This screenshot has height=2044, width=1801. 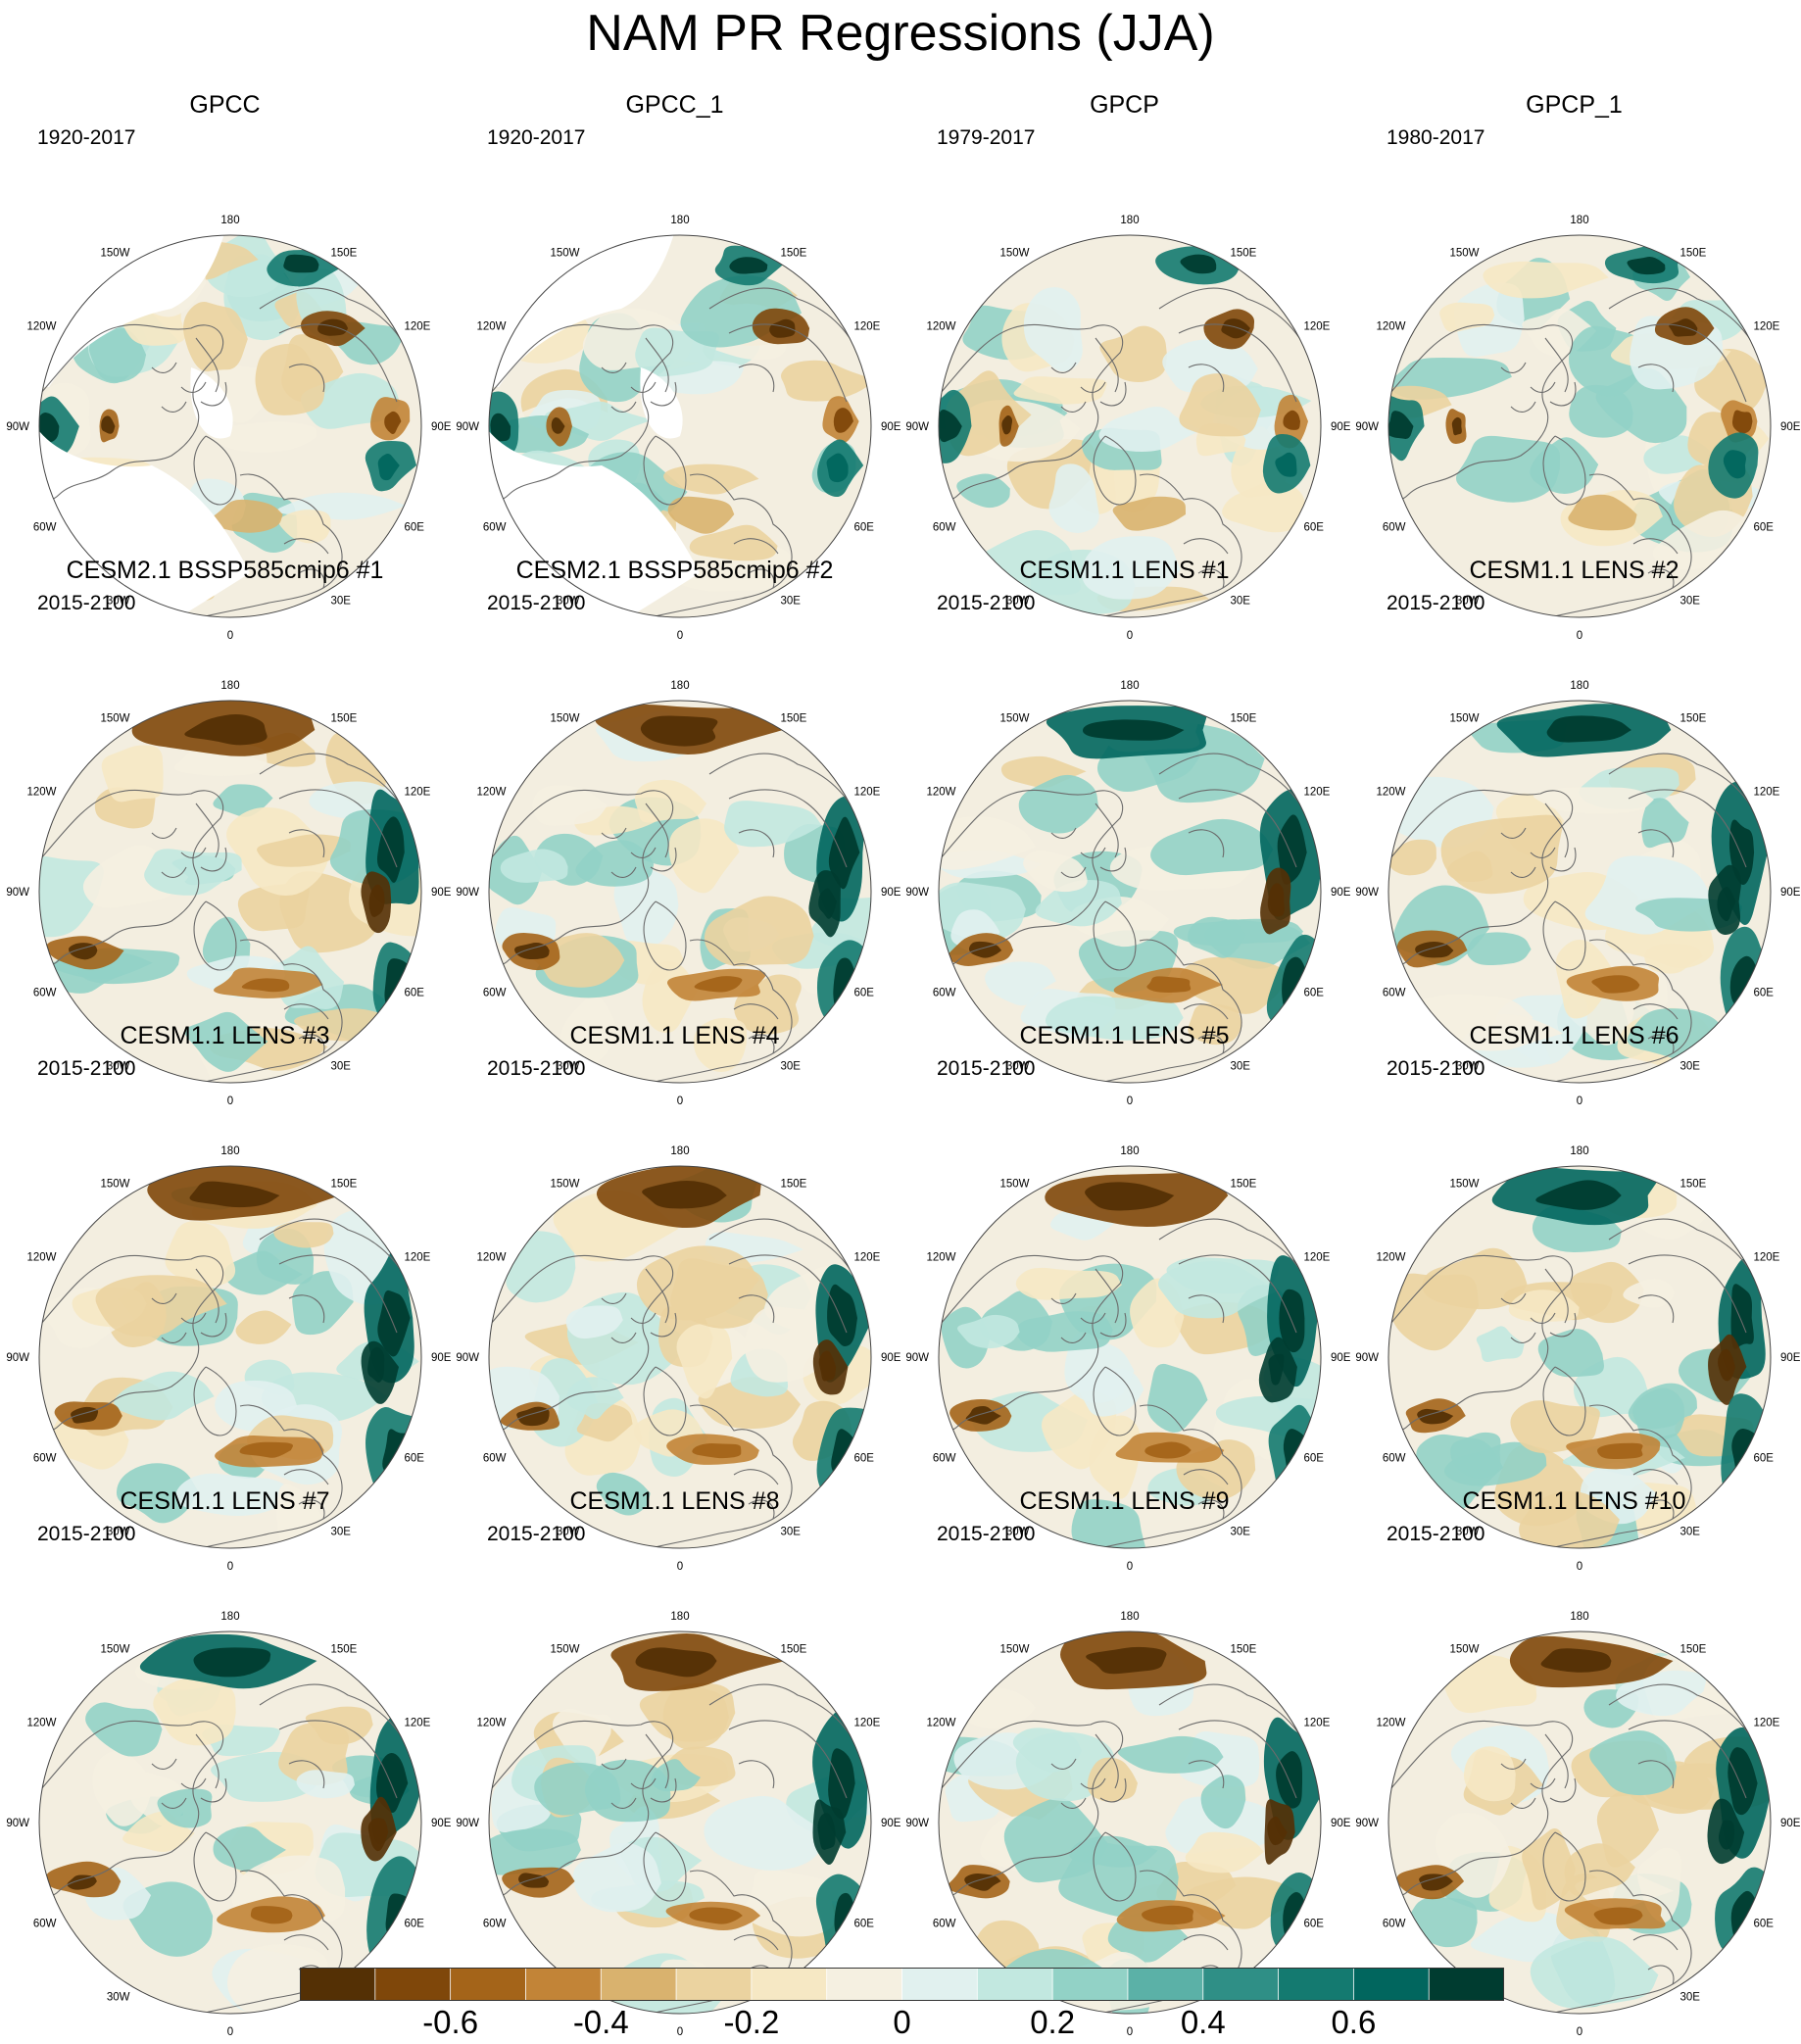 What do you see at coordinates (1354, 2022) in the screenshot?
I see `colorbar-tick: 0.6` at bounding box center [1354, 2022].